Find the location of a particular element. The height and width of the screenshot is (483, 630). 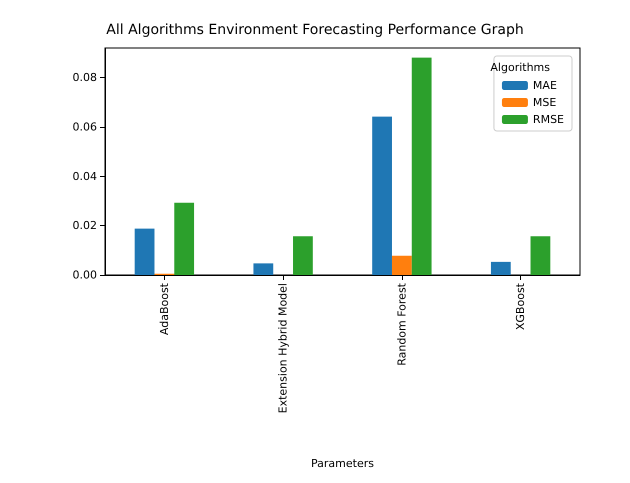

legend-label: MSE is located at coordinates (544, 102).